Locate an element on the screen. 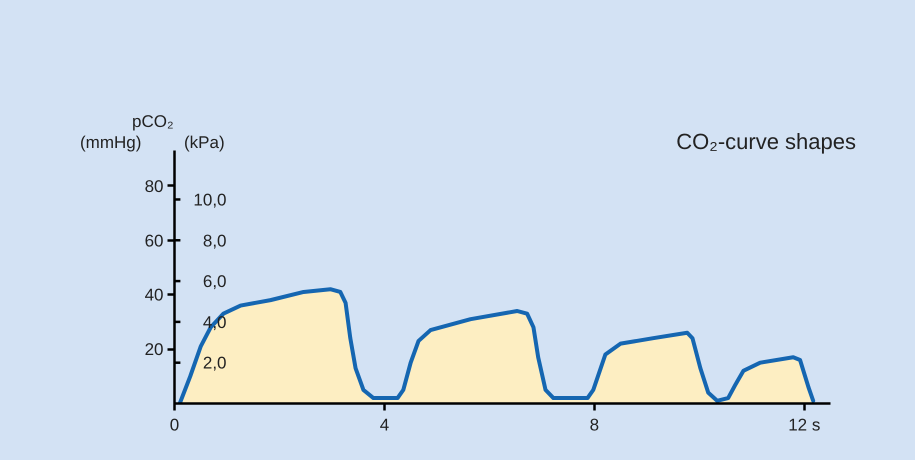 The image size is (915, 460). y2-tick-label: 6,0 is located at coordinates (214, 282).